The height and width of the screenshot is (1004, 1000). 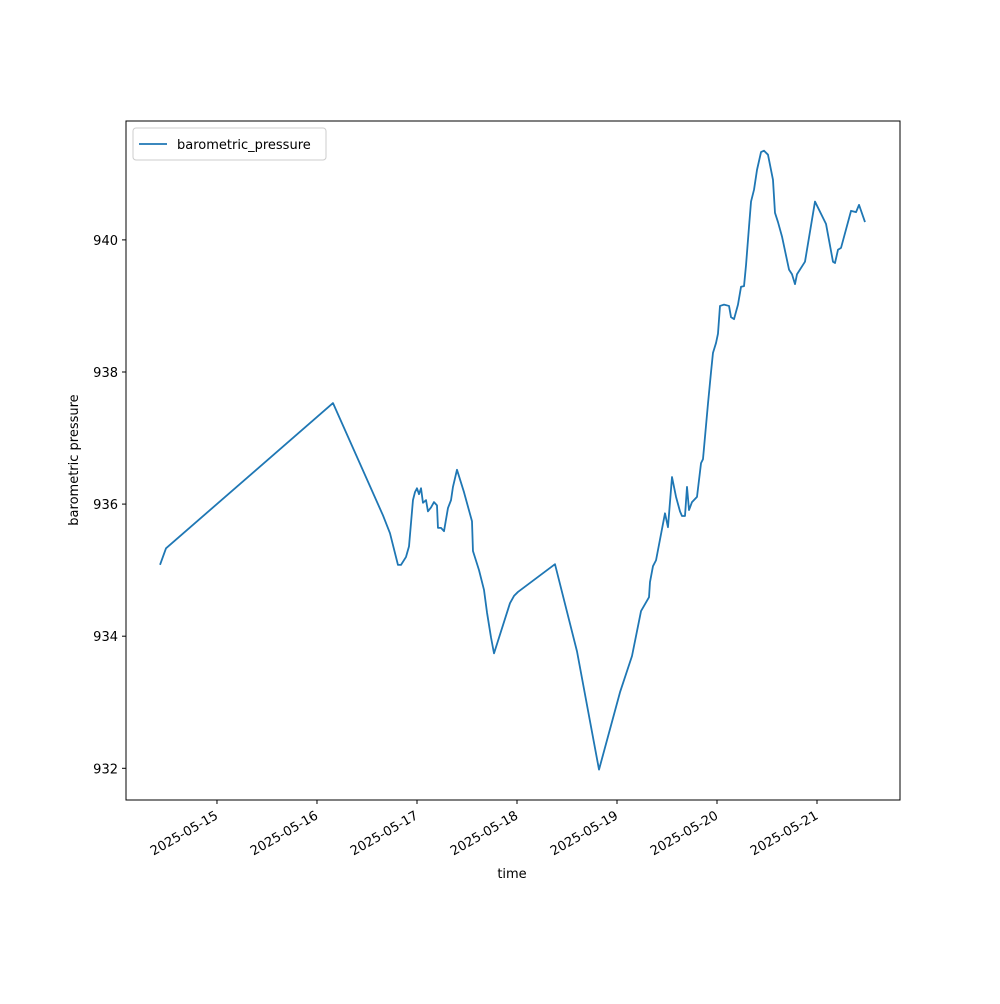 I want to click on y-tick-label: 932, so click(x=105, y=769).